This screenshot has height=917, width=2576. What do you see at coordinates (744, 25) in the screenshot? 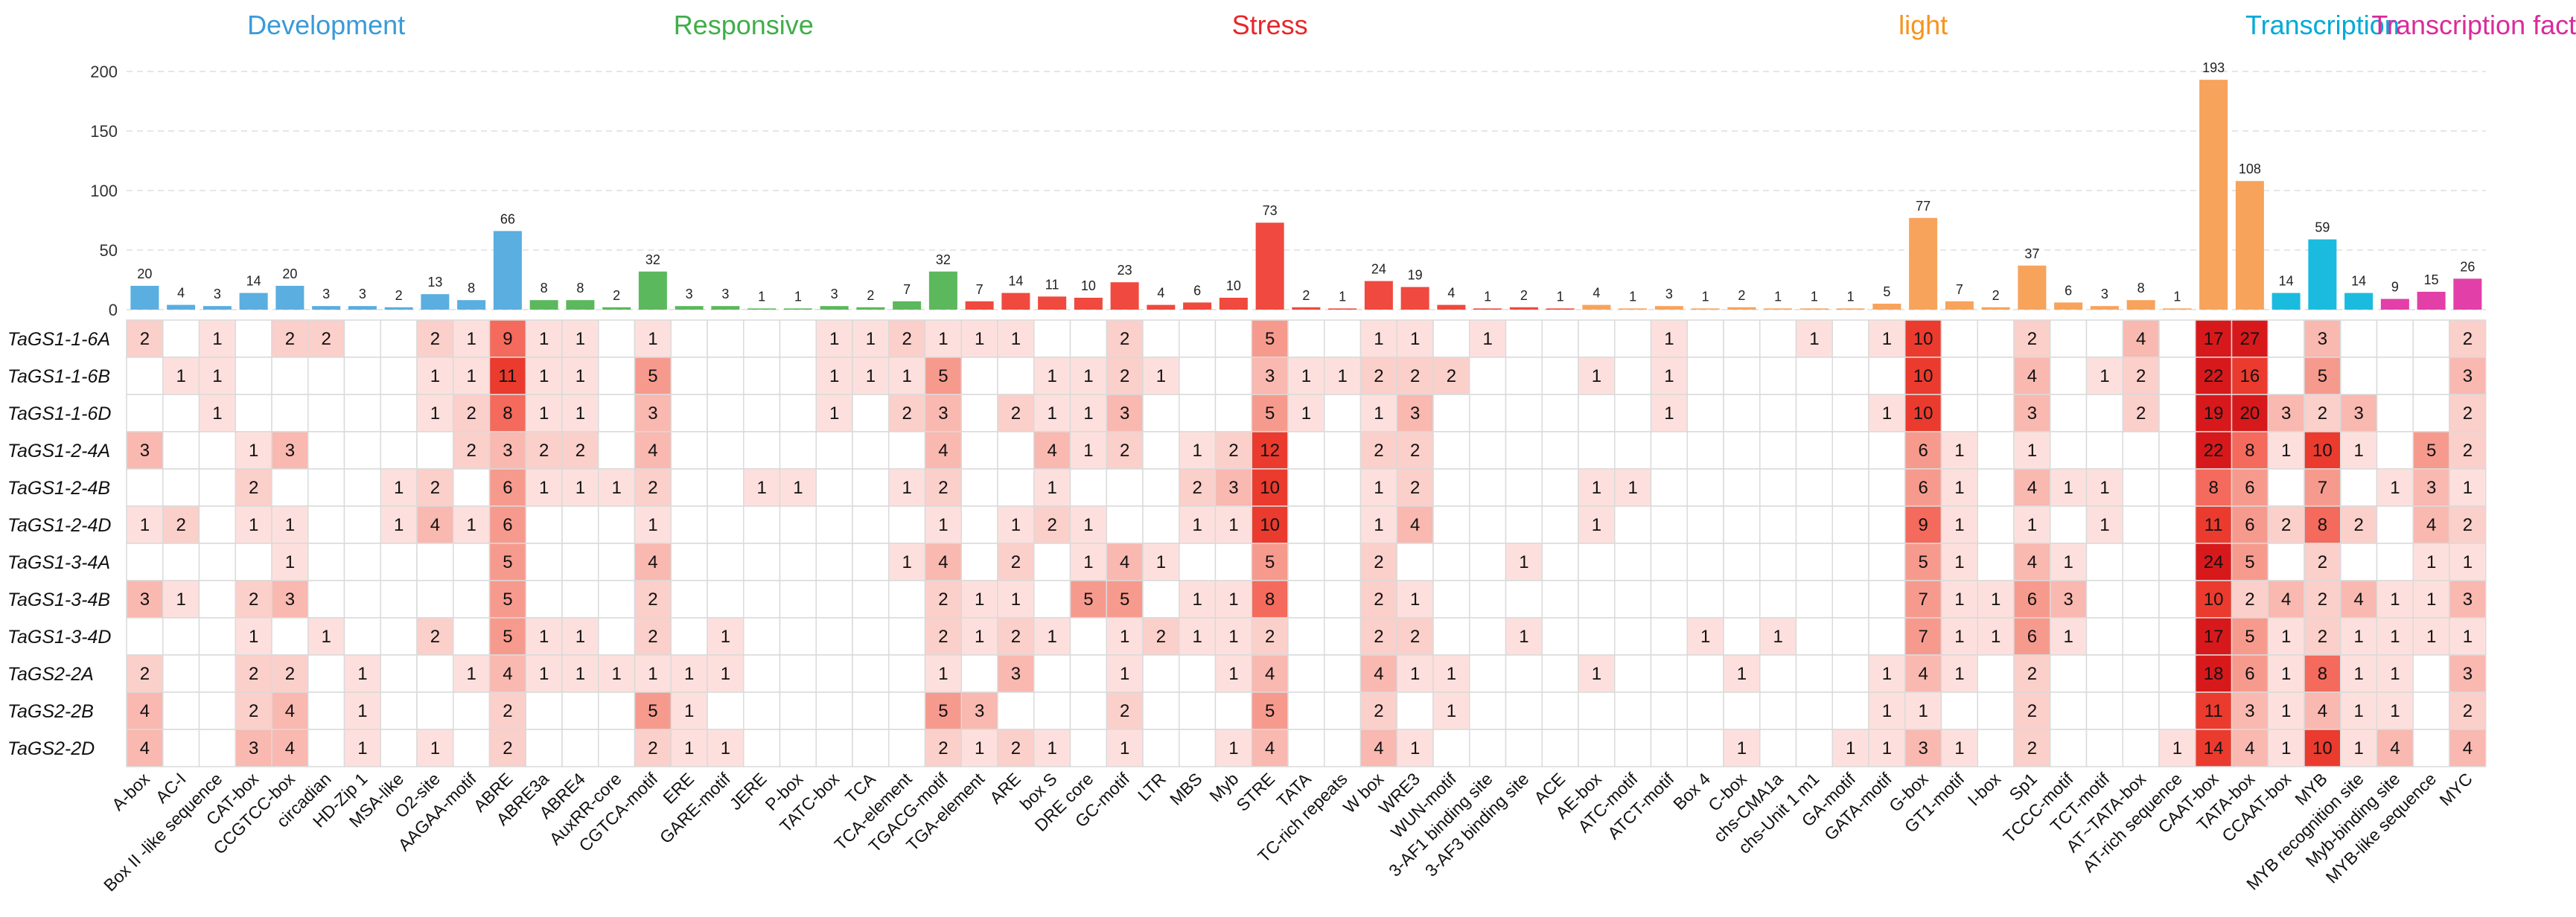
I see `group-label: Responsive` at bounding box center [744, 25].